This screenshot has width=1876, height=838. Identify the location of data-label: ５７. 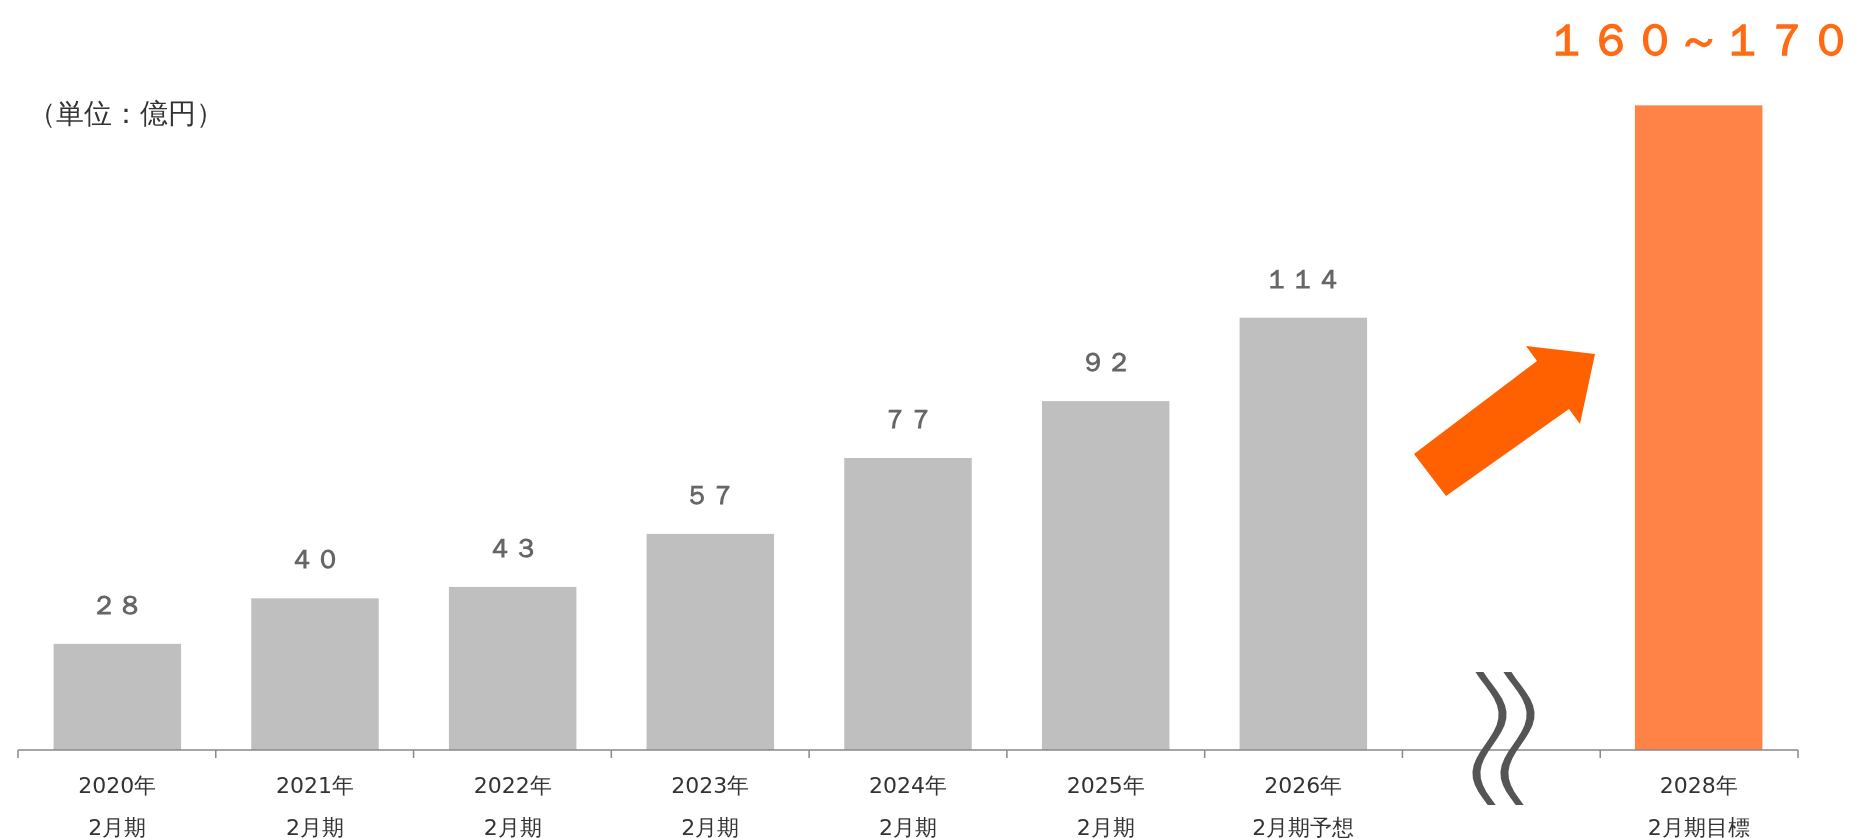
(710, 494).